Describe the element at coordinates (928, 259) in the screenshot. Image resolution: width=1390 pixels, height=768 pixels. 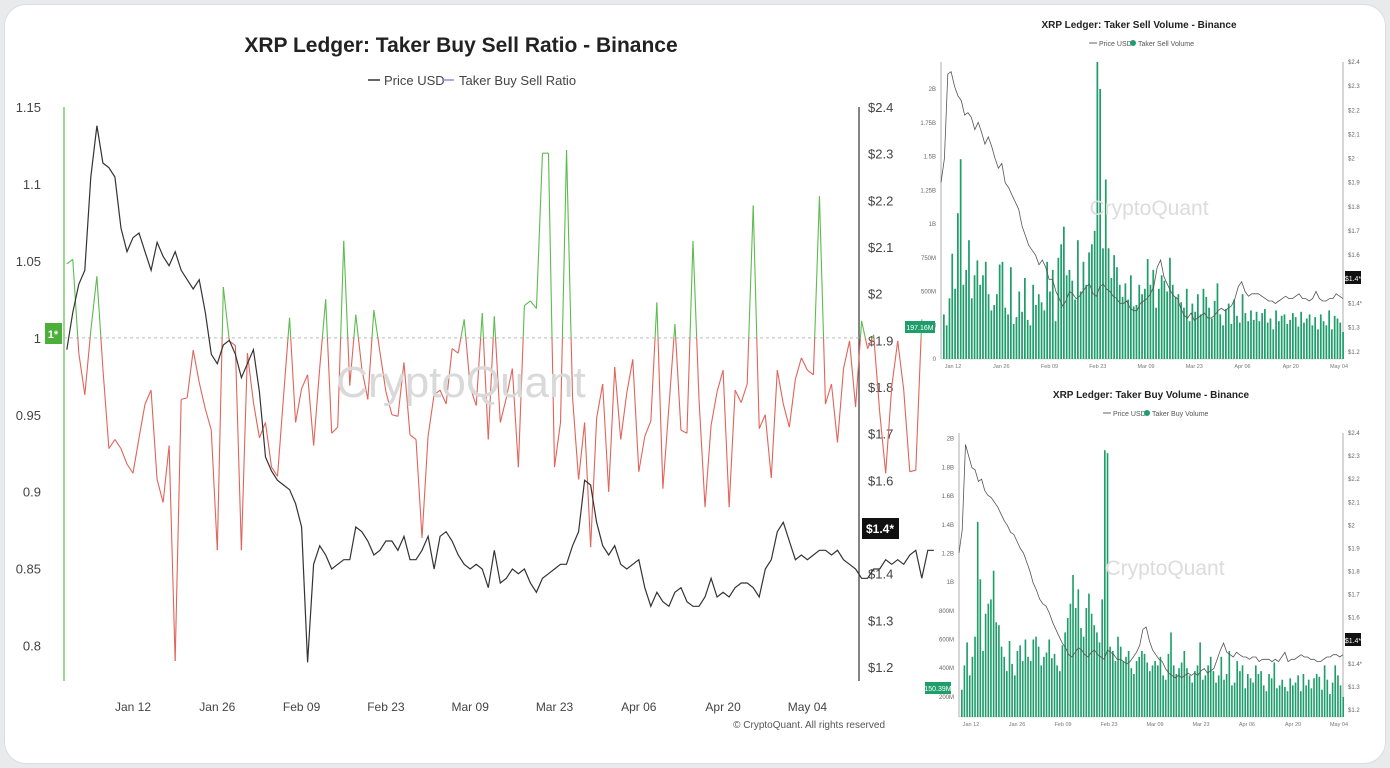
I see `sell-y-left-tick: 750M` at that location.